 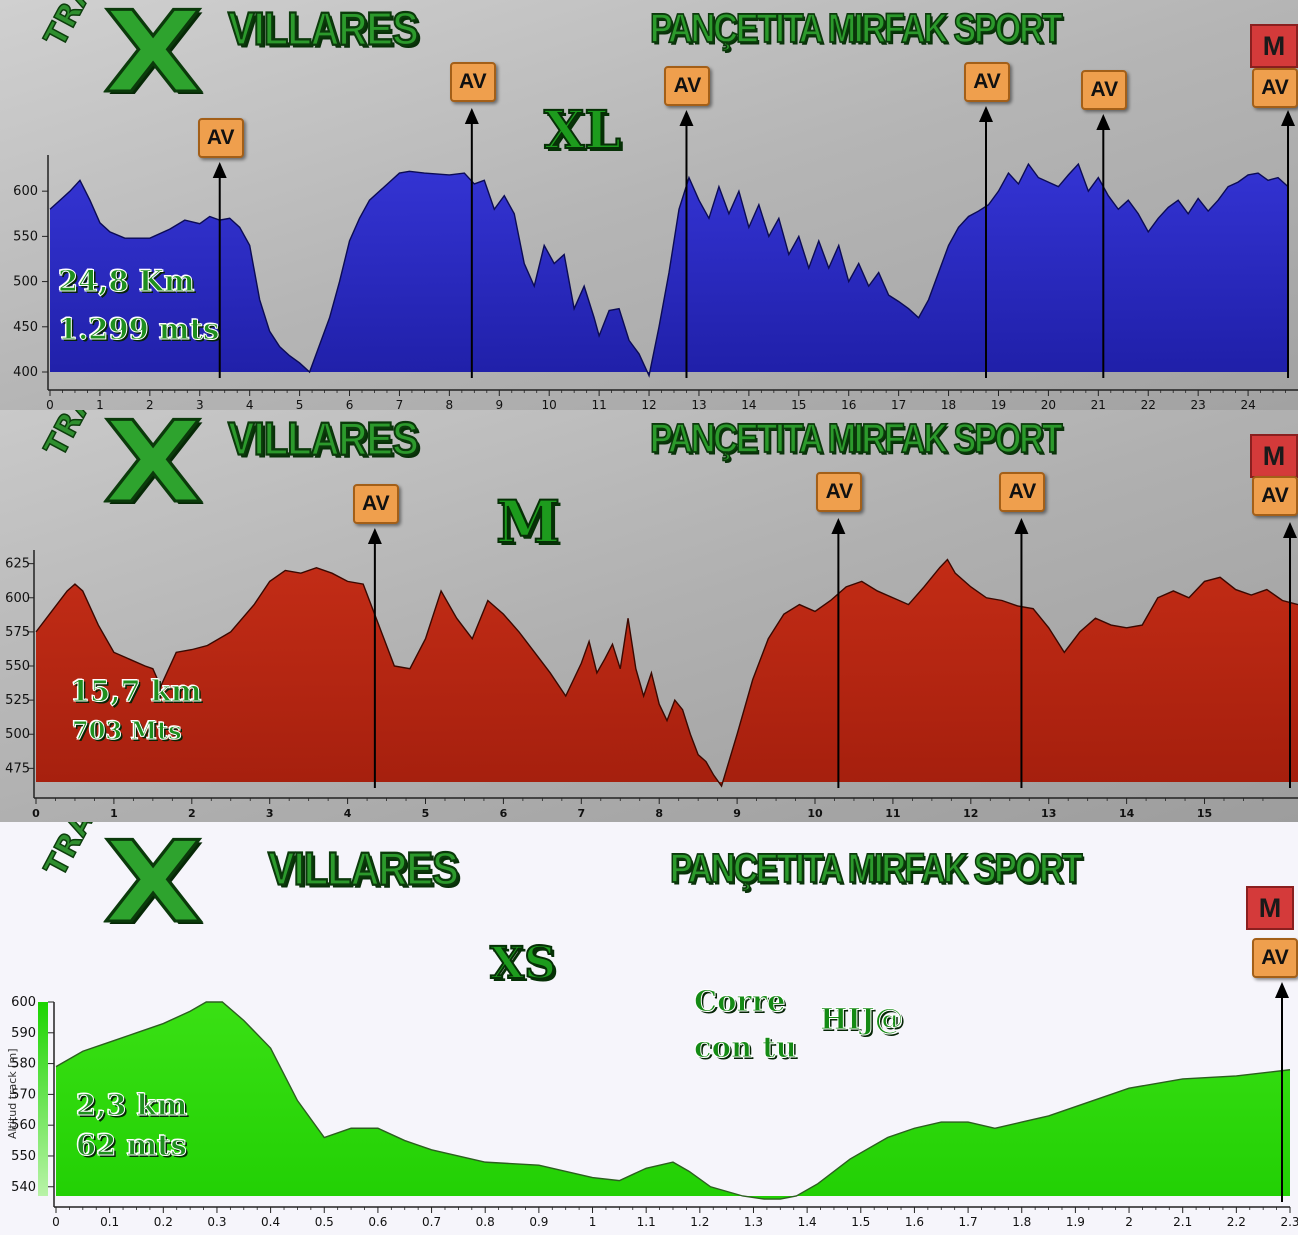 What do you see at coordinates (127, 731) in the screenshot?
I see `elevation-stat: 703 Mts` at bounding box center [127, 731].